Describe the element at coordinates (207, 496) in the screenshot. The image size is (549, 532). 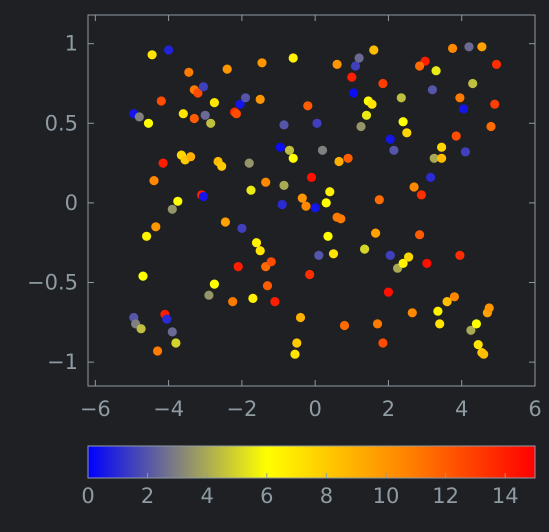
I see `colorbar-tick-label: 4` at that location.